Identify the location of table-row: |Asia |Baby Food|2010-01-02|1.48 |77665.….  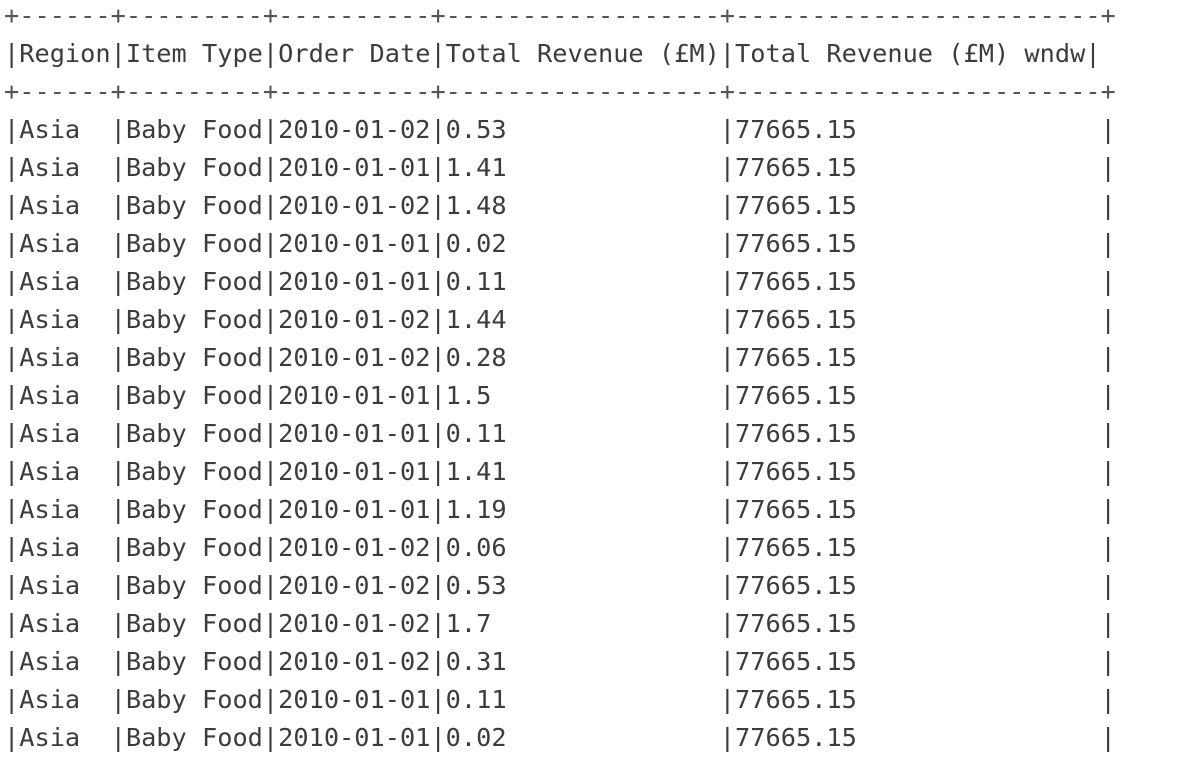
(560, 205).